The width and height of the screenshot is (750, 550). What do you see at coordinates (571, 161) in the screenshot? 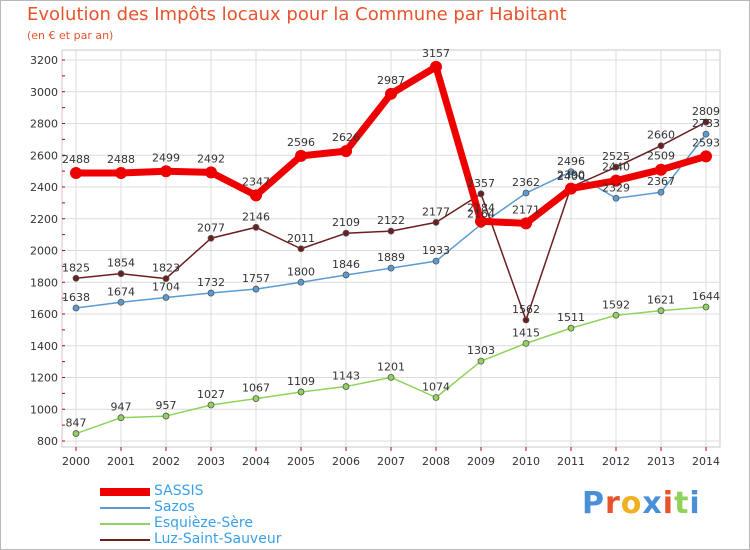
I see `data-label-sazos: 2496` at bounding box center [571, 161].